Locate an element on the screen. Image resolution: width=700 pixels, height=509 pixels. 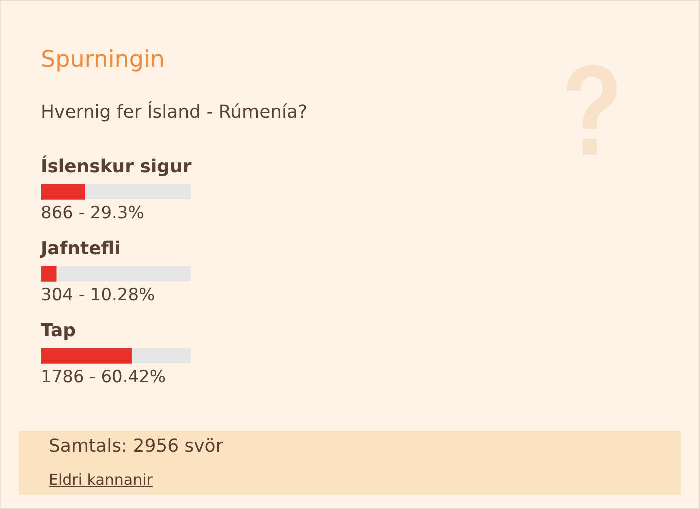
text: Eldri kannanir is located at coordinates (101, 480).